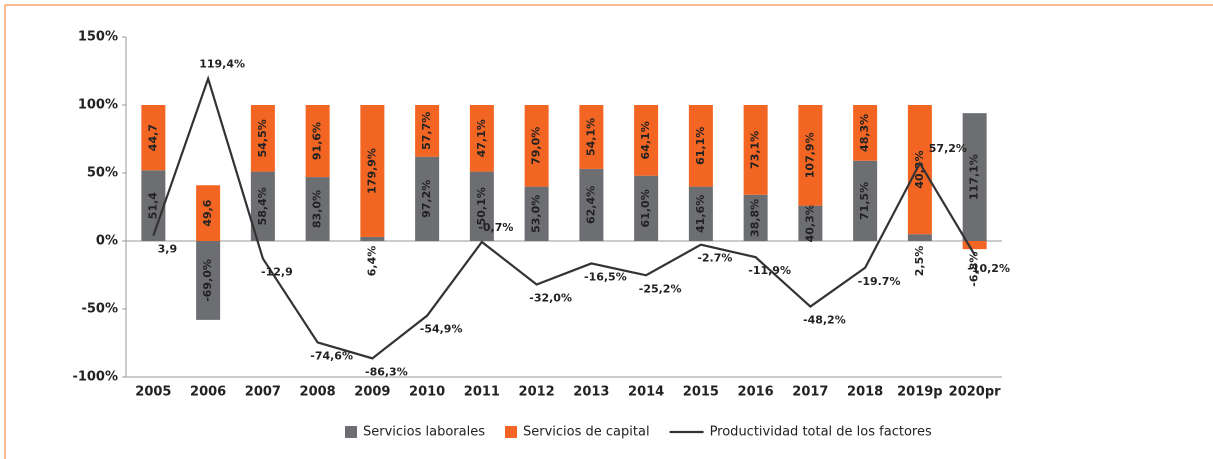  What do you see at coordinates (424, 432) in the screenshot?
I see `legend-label: Servicios laborales` at bounding box center [424, 432].